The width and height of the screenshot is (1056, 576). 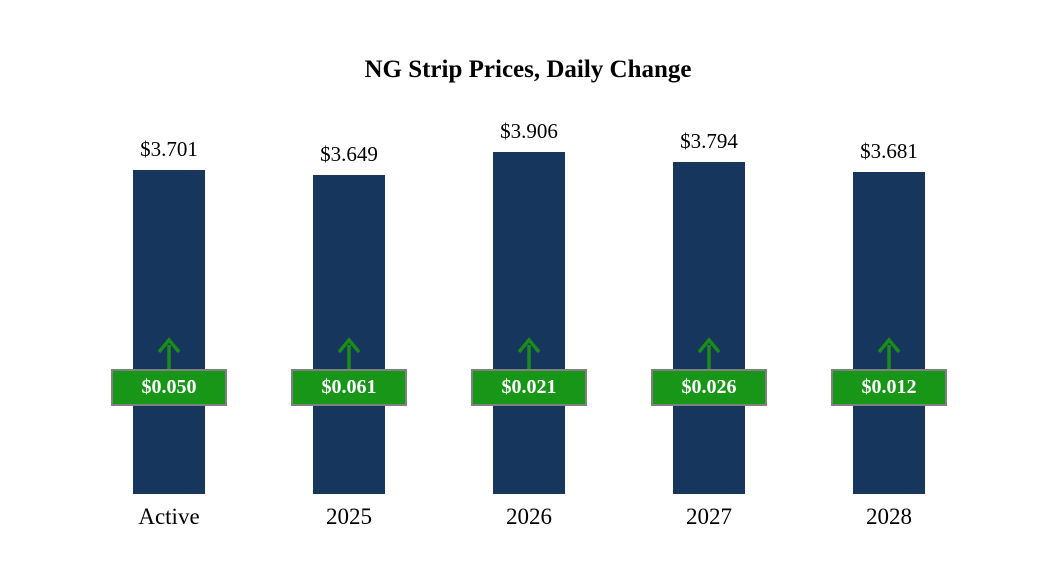 I want to click on category-label: 2028, so click(x=889, y=516).